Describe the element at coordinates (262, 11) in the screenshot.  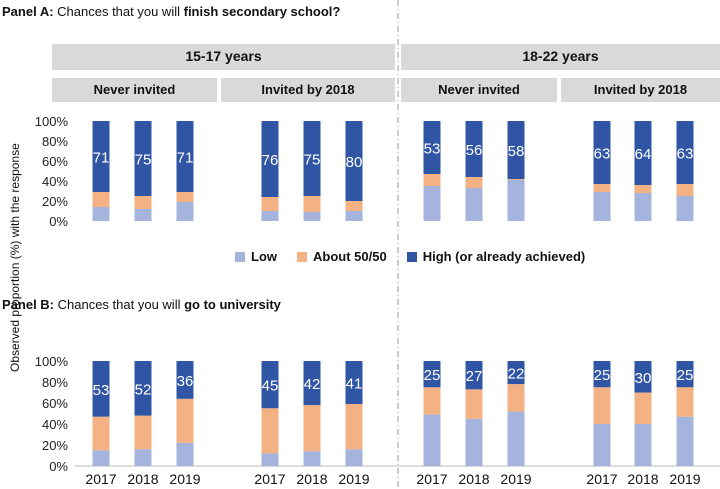
I see `panel-a-bold: finish secondary school?` at that location.